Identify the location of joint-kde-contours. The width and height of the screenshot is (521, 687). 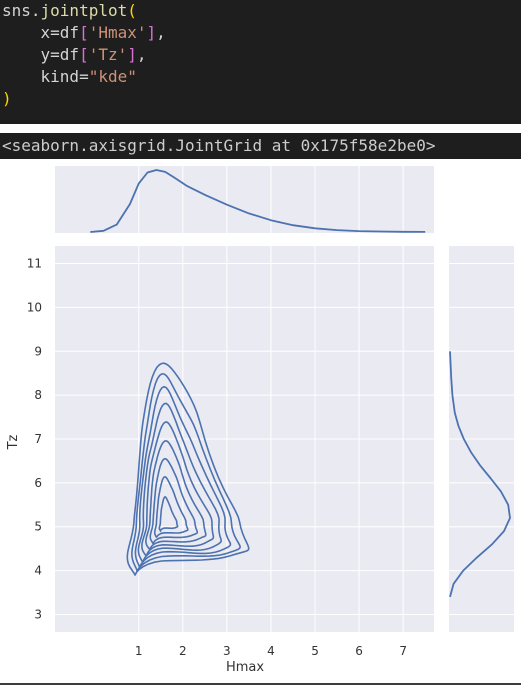
(188, 469).